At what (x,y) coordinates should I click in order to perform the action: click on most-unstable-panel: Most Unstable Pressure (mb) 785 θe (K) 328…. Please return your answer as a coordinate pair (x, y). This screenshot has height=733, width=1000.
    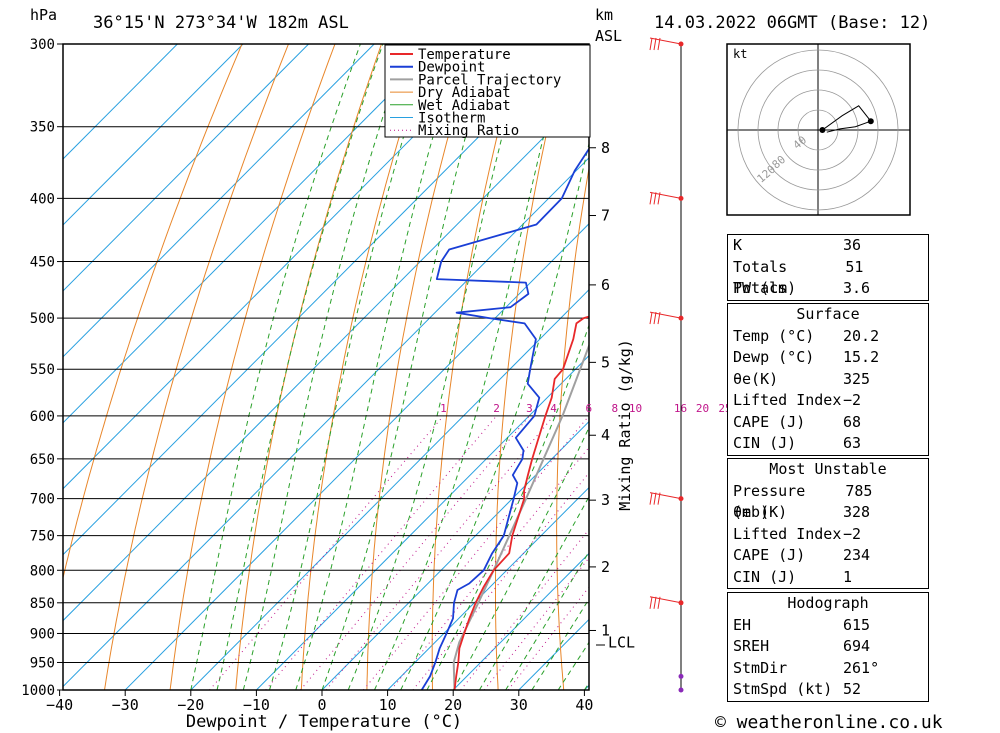
    Looking at the image, I should click on (828, 523).